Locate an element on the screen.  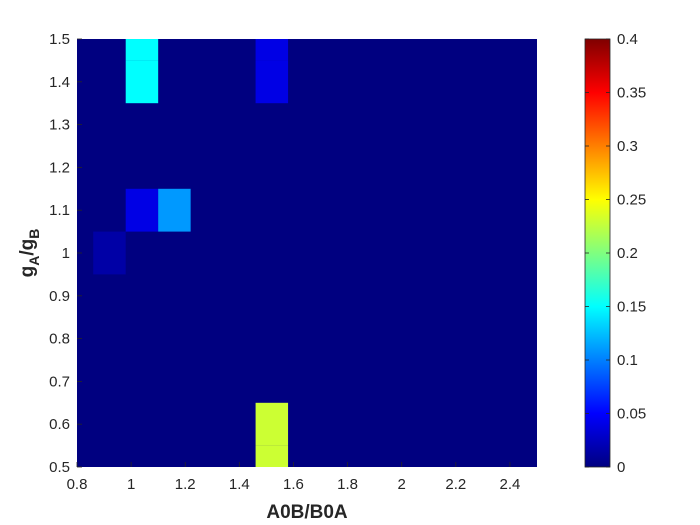
y-axis-label: gA/gB is located at coordinates (29, 253).